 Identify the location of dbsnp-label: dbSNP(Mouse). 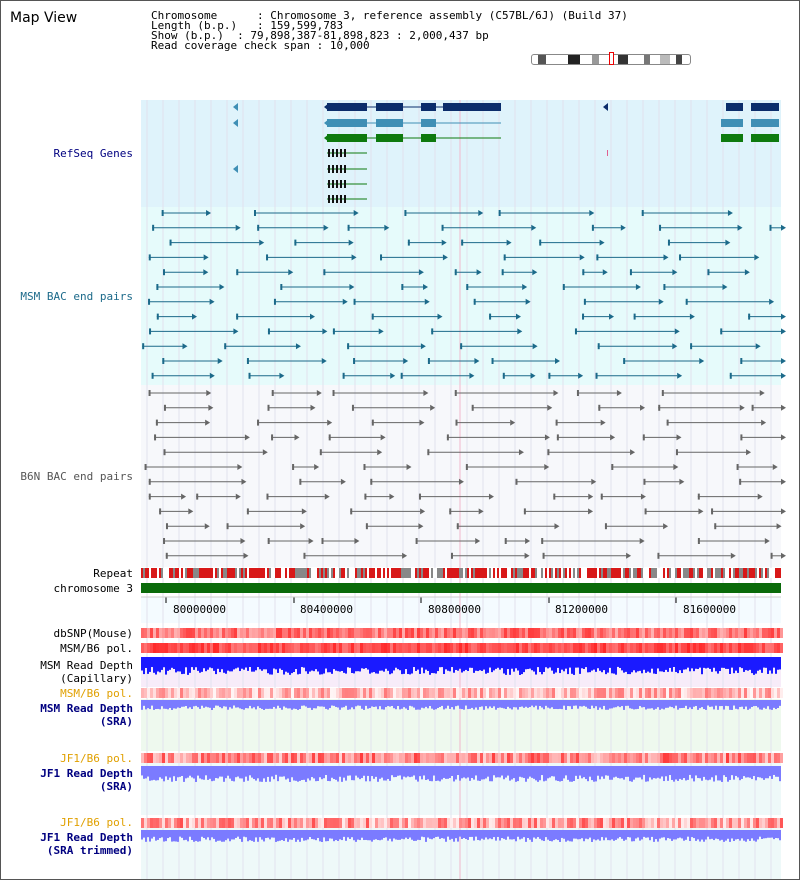
(93, 633).